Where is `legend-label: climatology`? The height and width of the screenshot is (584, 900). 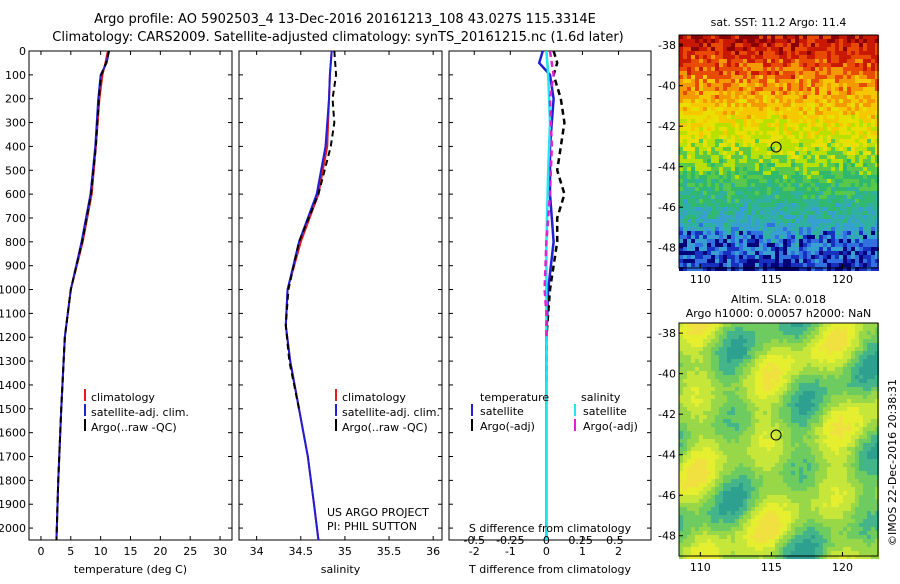 legend-label: climatology is located at coordinates (374, 397).